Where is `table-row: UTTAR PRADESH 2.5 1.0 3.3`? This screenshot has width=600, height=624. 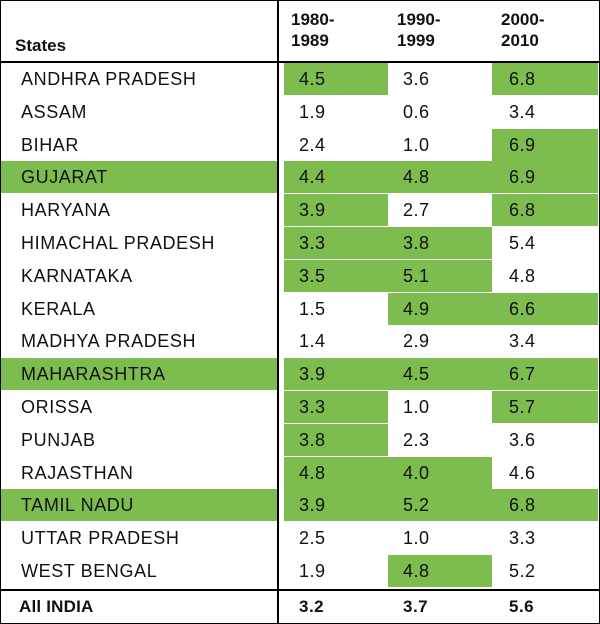
table-row: UTTAR PRADESH 2.5 1.0 3.3 is located at coordinates (300, 538).